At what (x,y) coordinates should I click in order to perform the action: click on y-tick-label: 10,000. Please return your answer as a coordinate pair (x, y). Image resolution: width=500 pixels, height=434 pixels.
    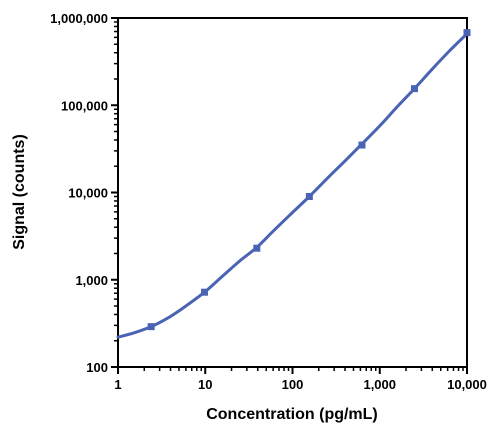
    Looking at the image, I should click on (88, 193).